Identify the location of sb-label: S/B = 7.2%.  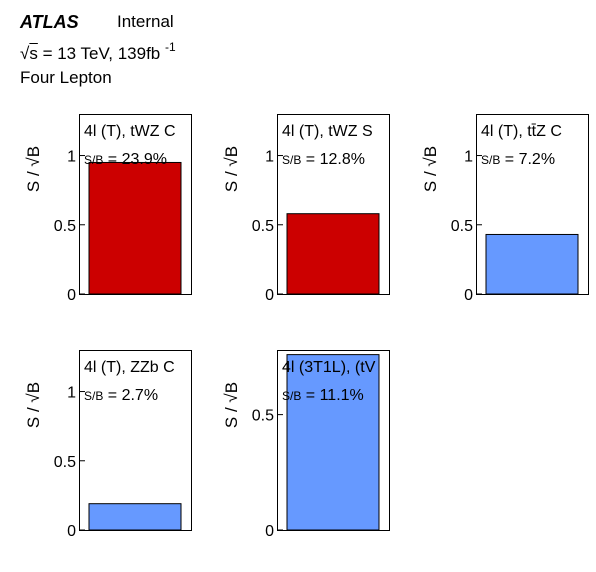
(518, 159).